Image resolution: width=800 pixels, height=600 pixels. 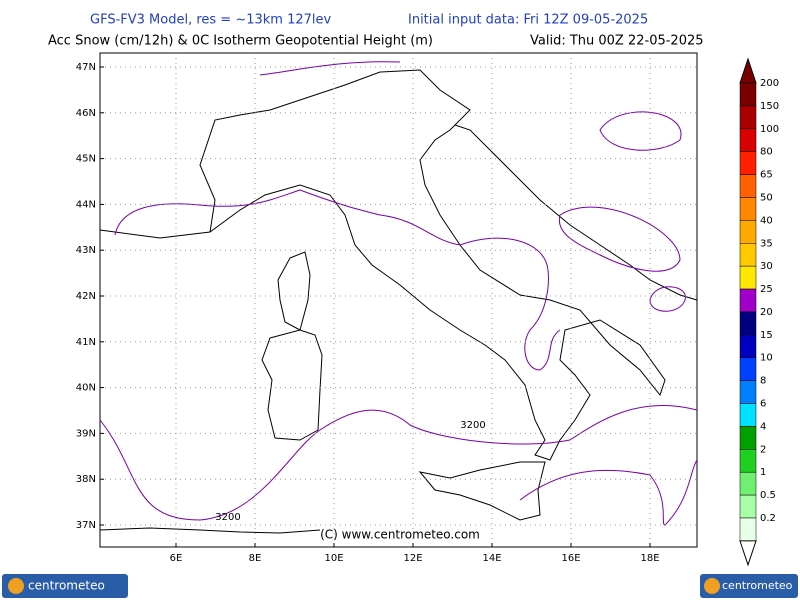 I want to click on lon-label: 10E, so click(x=333, y=558).